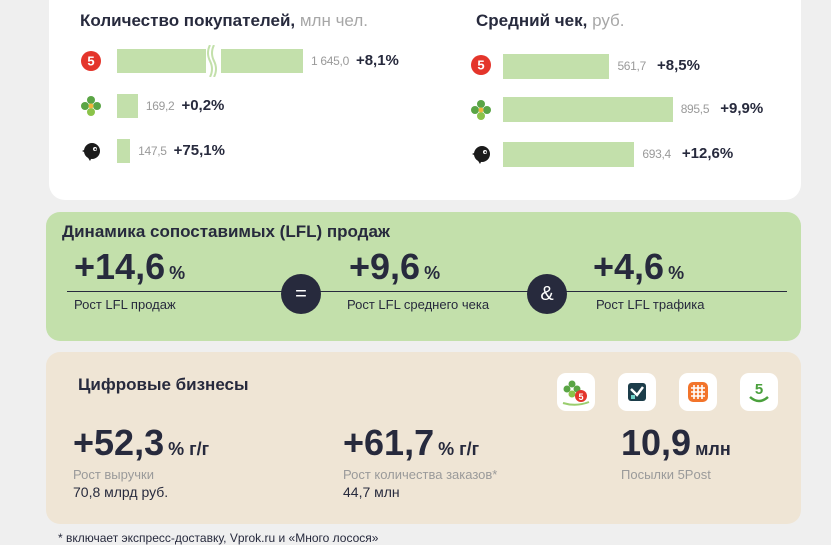 The height and width of the screenshot is (545, 831). What do you see at coordinates (113, 474) in the screenshot?
I see `digital-revenue-caption: Рост выручки` at bounding box center [113, 474].